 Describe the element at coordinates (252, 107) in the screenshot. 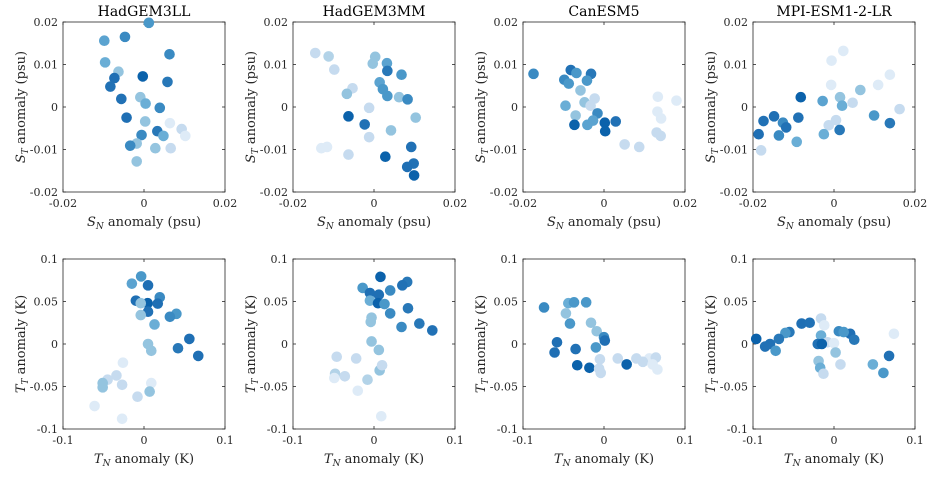

I see `y-axis-label: ST anomaly (psu)` at that location.